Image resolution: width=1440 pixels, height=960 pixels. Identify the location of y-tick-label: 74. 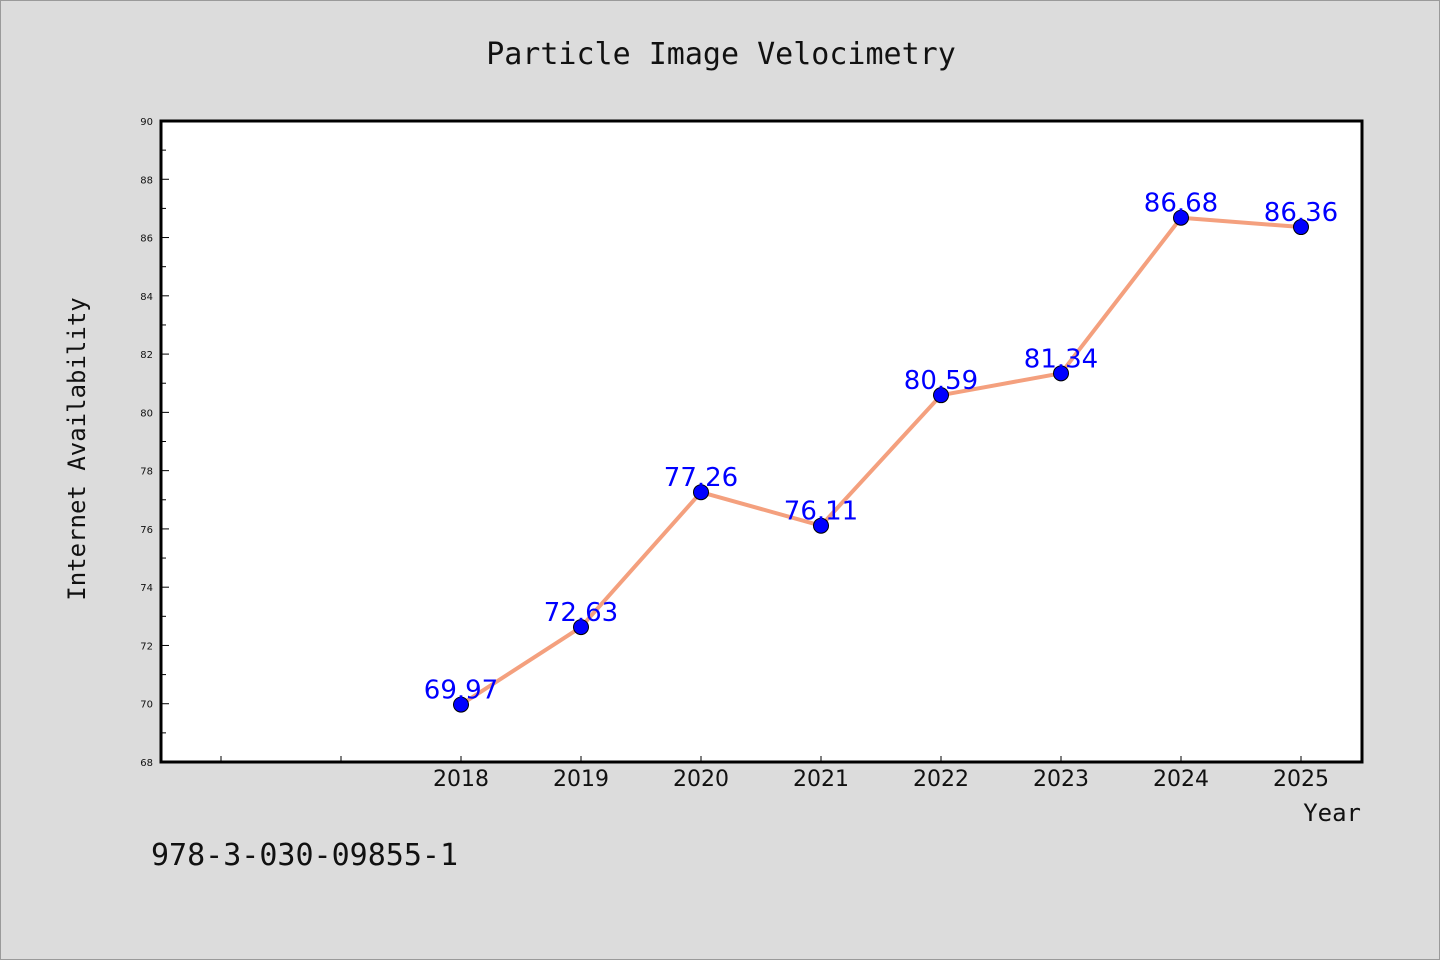
(146, 588).